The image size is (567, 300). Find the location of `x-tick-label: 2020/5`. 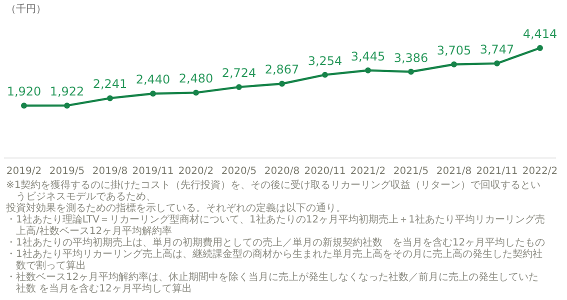

x-tick-label: 2020/5 is located at coordinates (239, 171).